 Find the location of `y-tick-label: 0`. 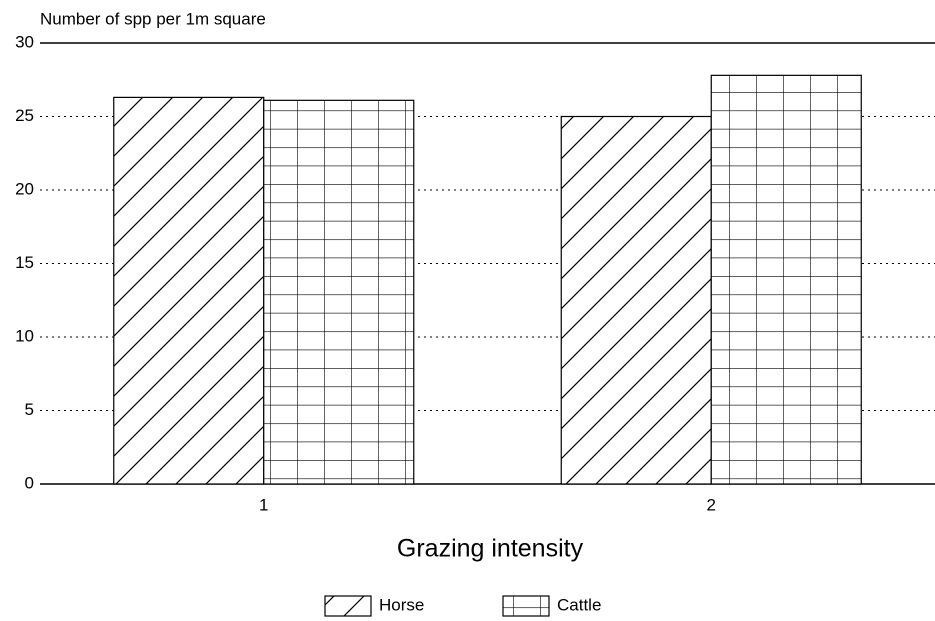

y-tick-label: 0 is located at coordinates (29, 482).